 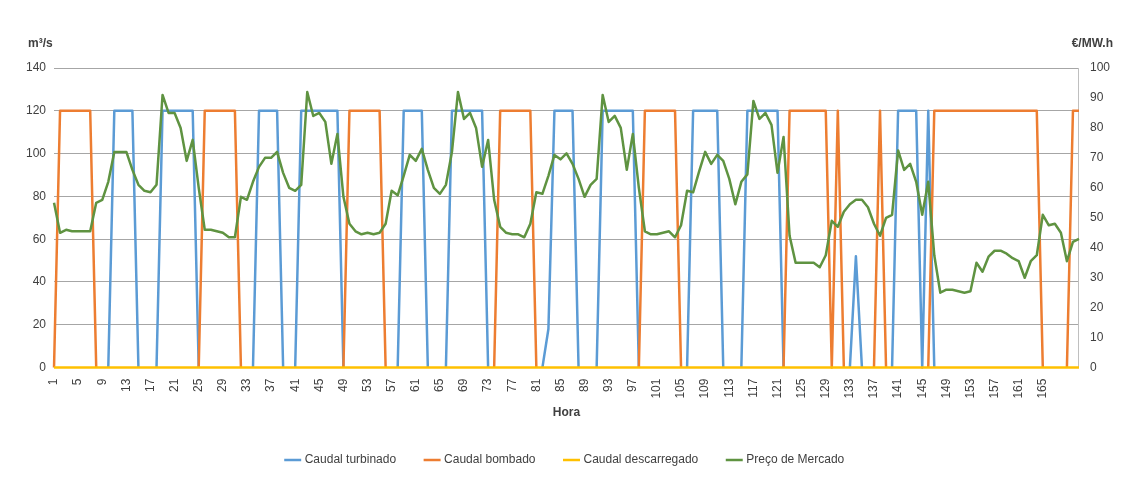 I want to click on x-tick-label: 157, so click(x=993, y=388).